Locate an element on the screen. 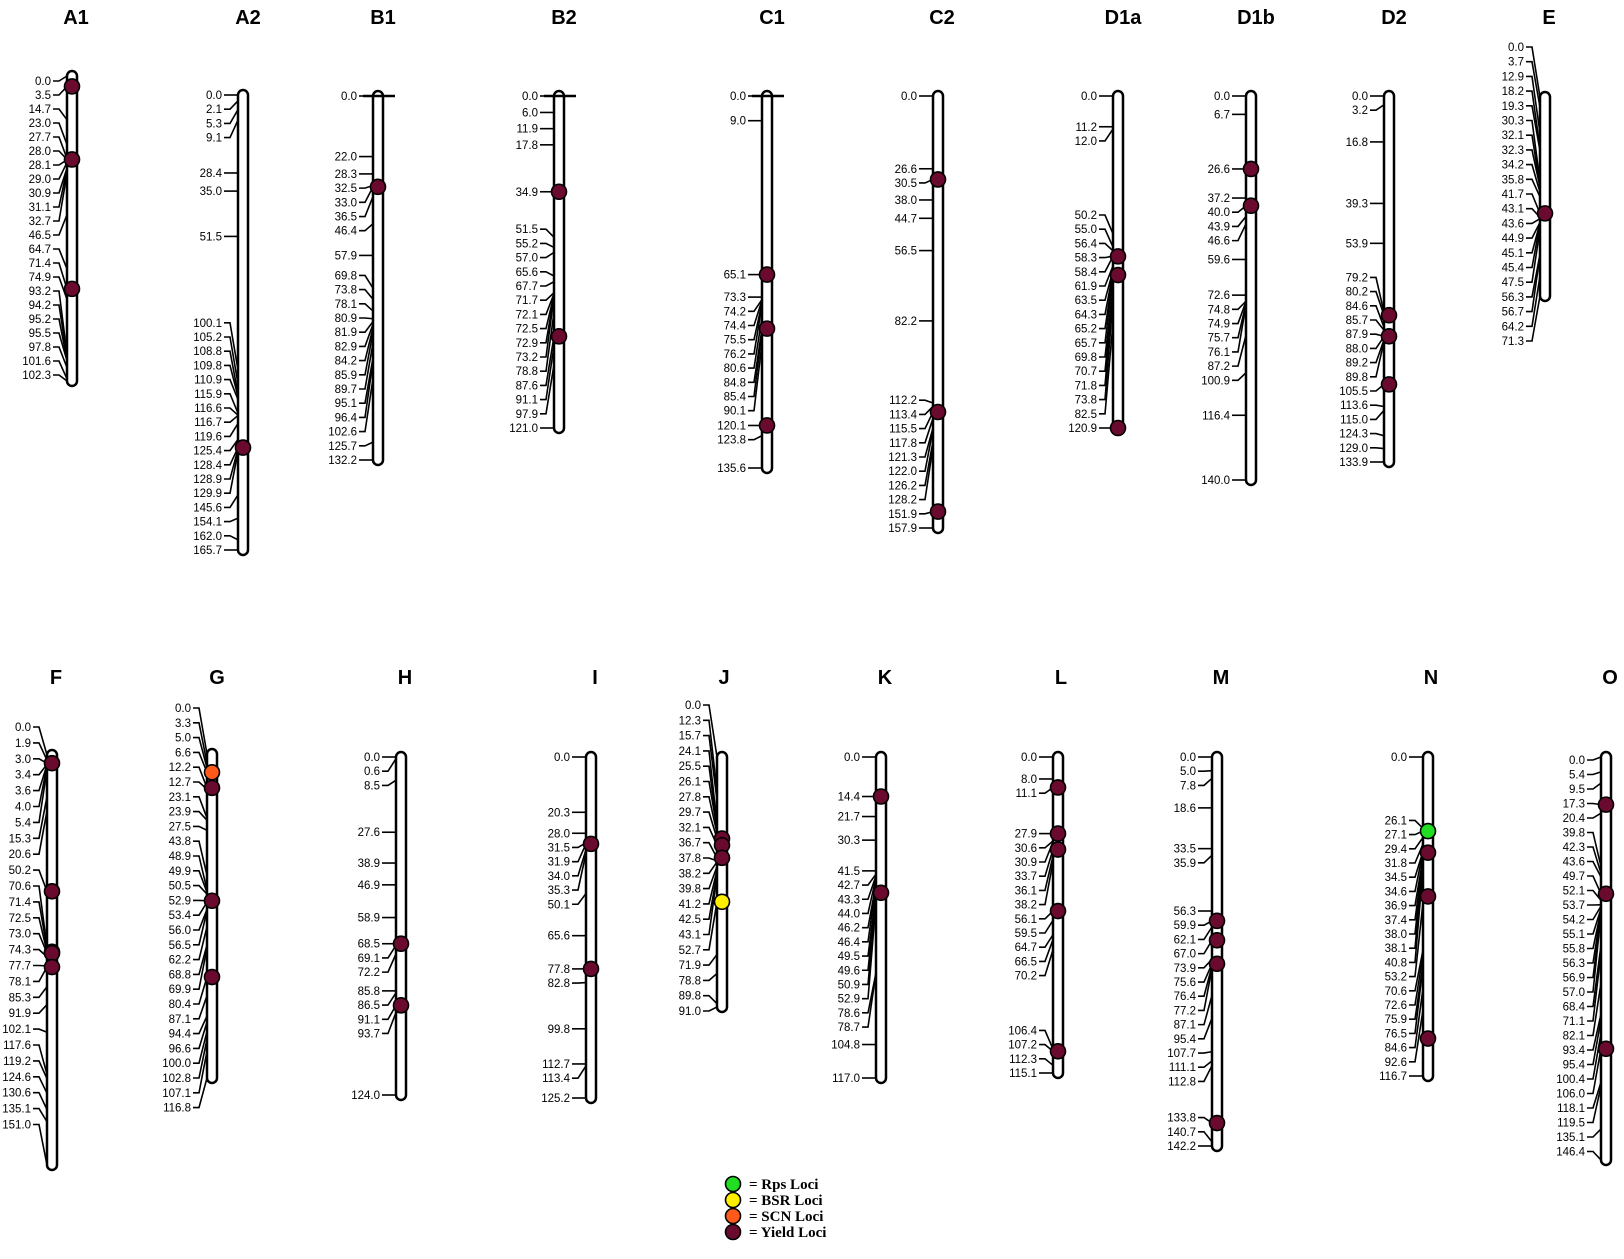 The width and height of the screenshot is (1624, 1259). marker-position: 112.2 is located at coordinates (903, 401).